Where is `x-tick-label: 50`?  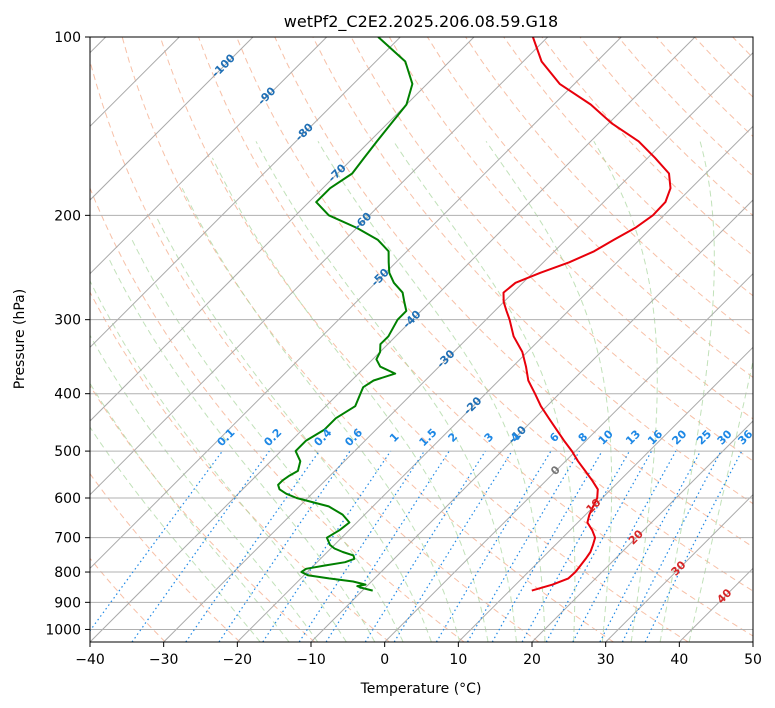 x-tick-label: 50 is located at coordinates (753, 660).